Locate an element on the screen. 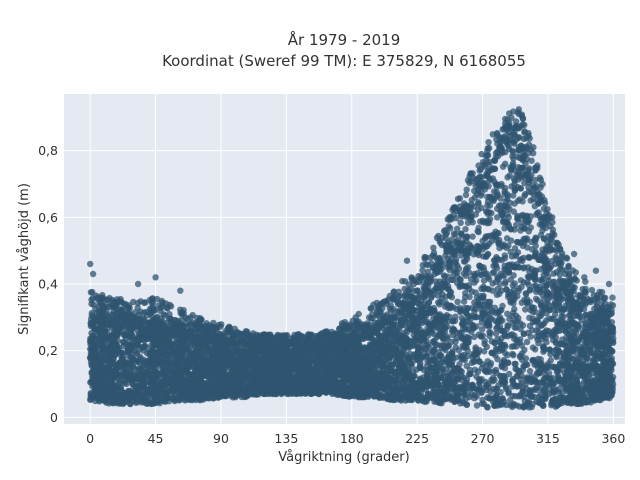 The width and height of the screenshot is (640, 480). chart-title: År 1979 - 2019 is located at coordinates (344, 39).